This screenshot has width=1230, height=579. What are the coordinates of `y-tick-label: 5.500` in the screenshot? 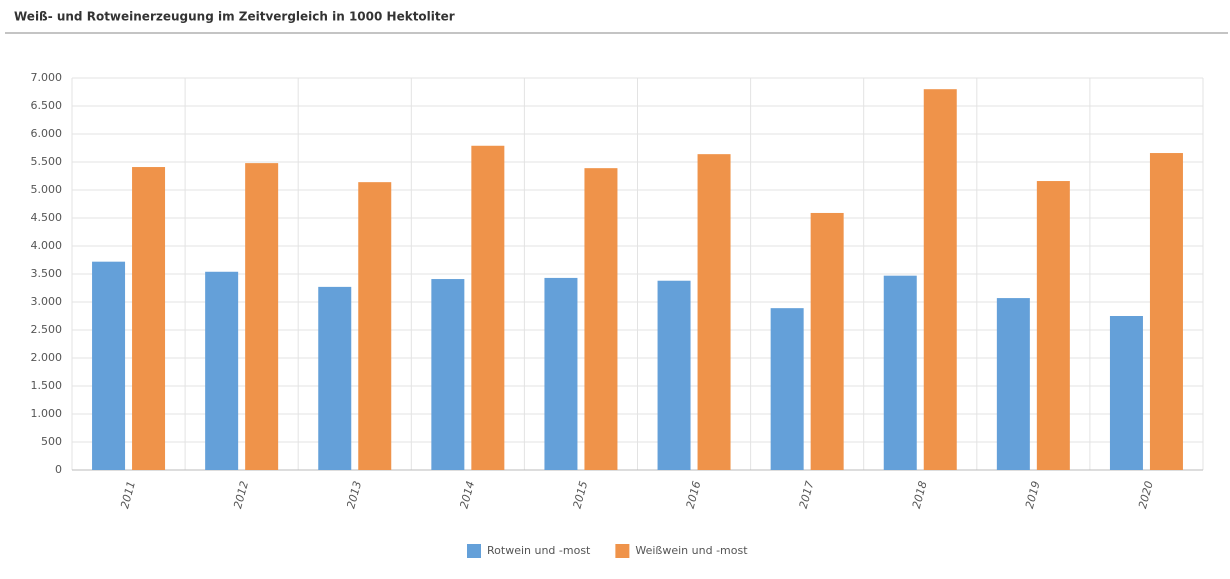 It's located at (47, 161).